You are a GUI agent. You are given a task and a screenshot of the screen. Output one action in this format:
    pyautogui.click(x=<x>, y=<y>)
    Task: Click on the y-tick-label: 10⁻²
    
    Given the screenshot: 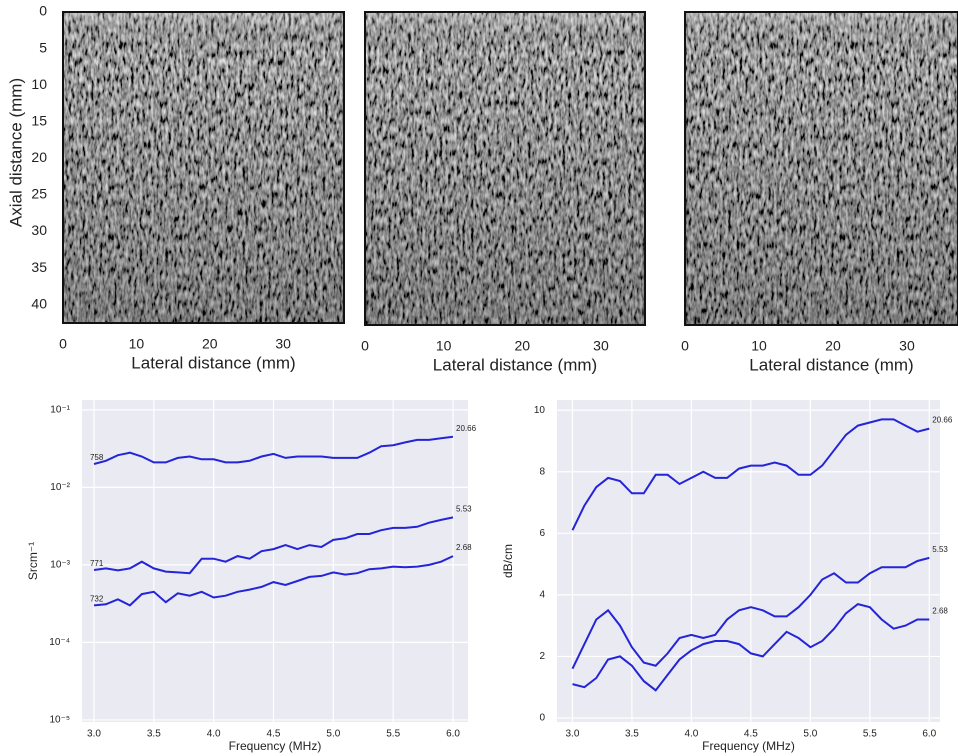 What is the action you would take?
    pyautogui.click(x=60, y=487)
    